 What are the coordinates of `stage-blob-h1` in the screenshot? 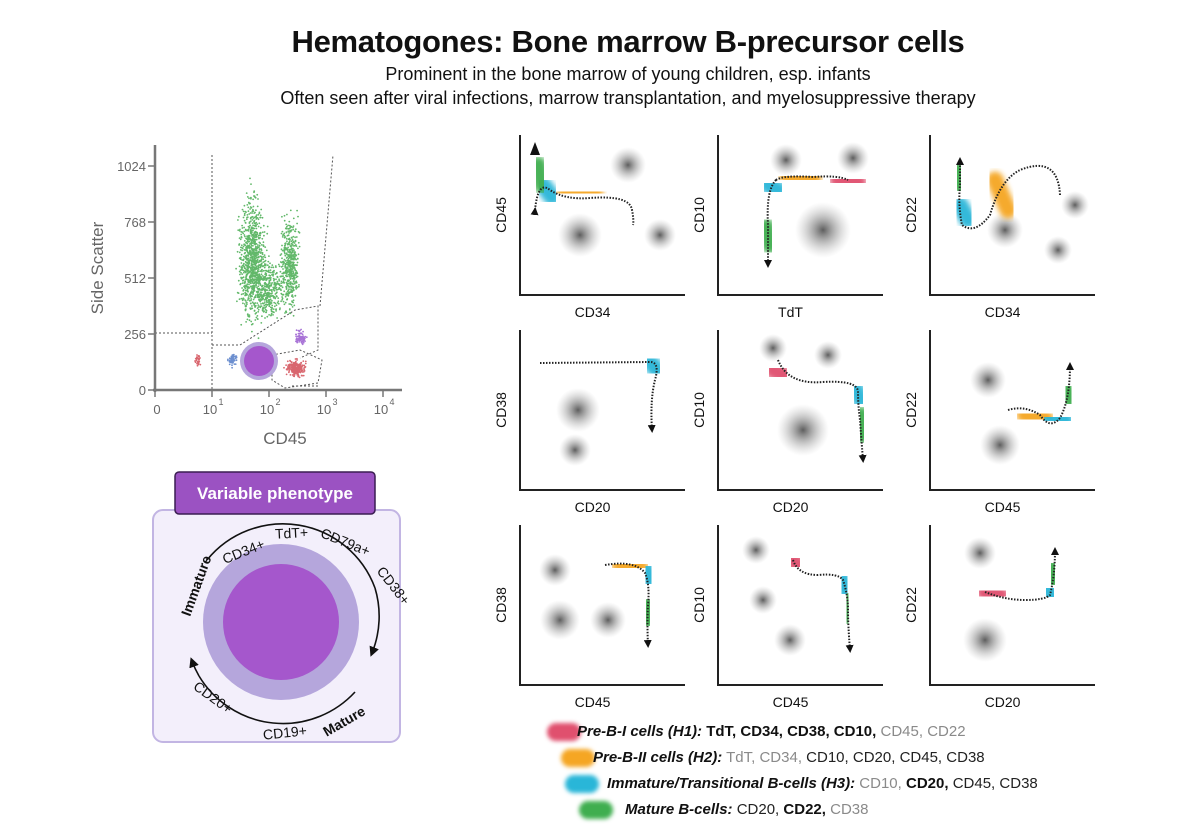 It's located at (848, 181).